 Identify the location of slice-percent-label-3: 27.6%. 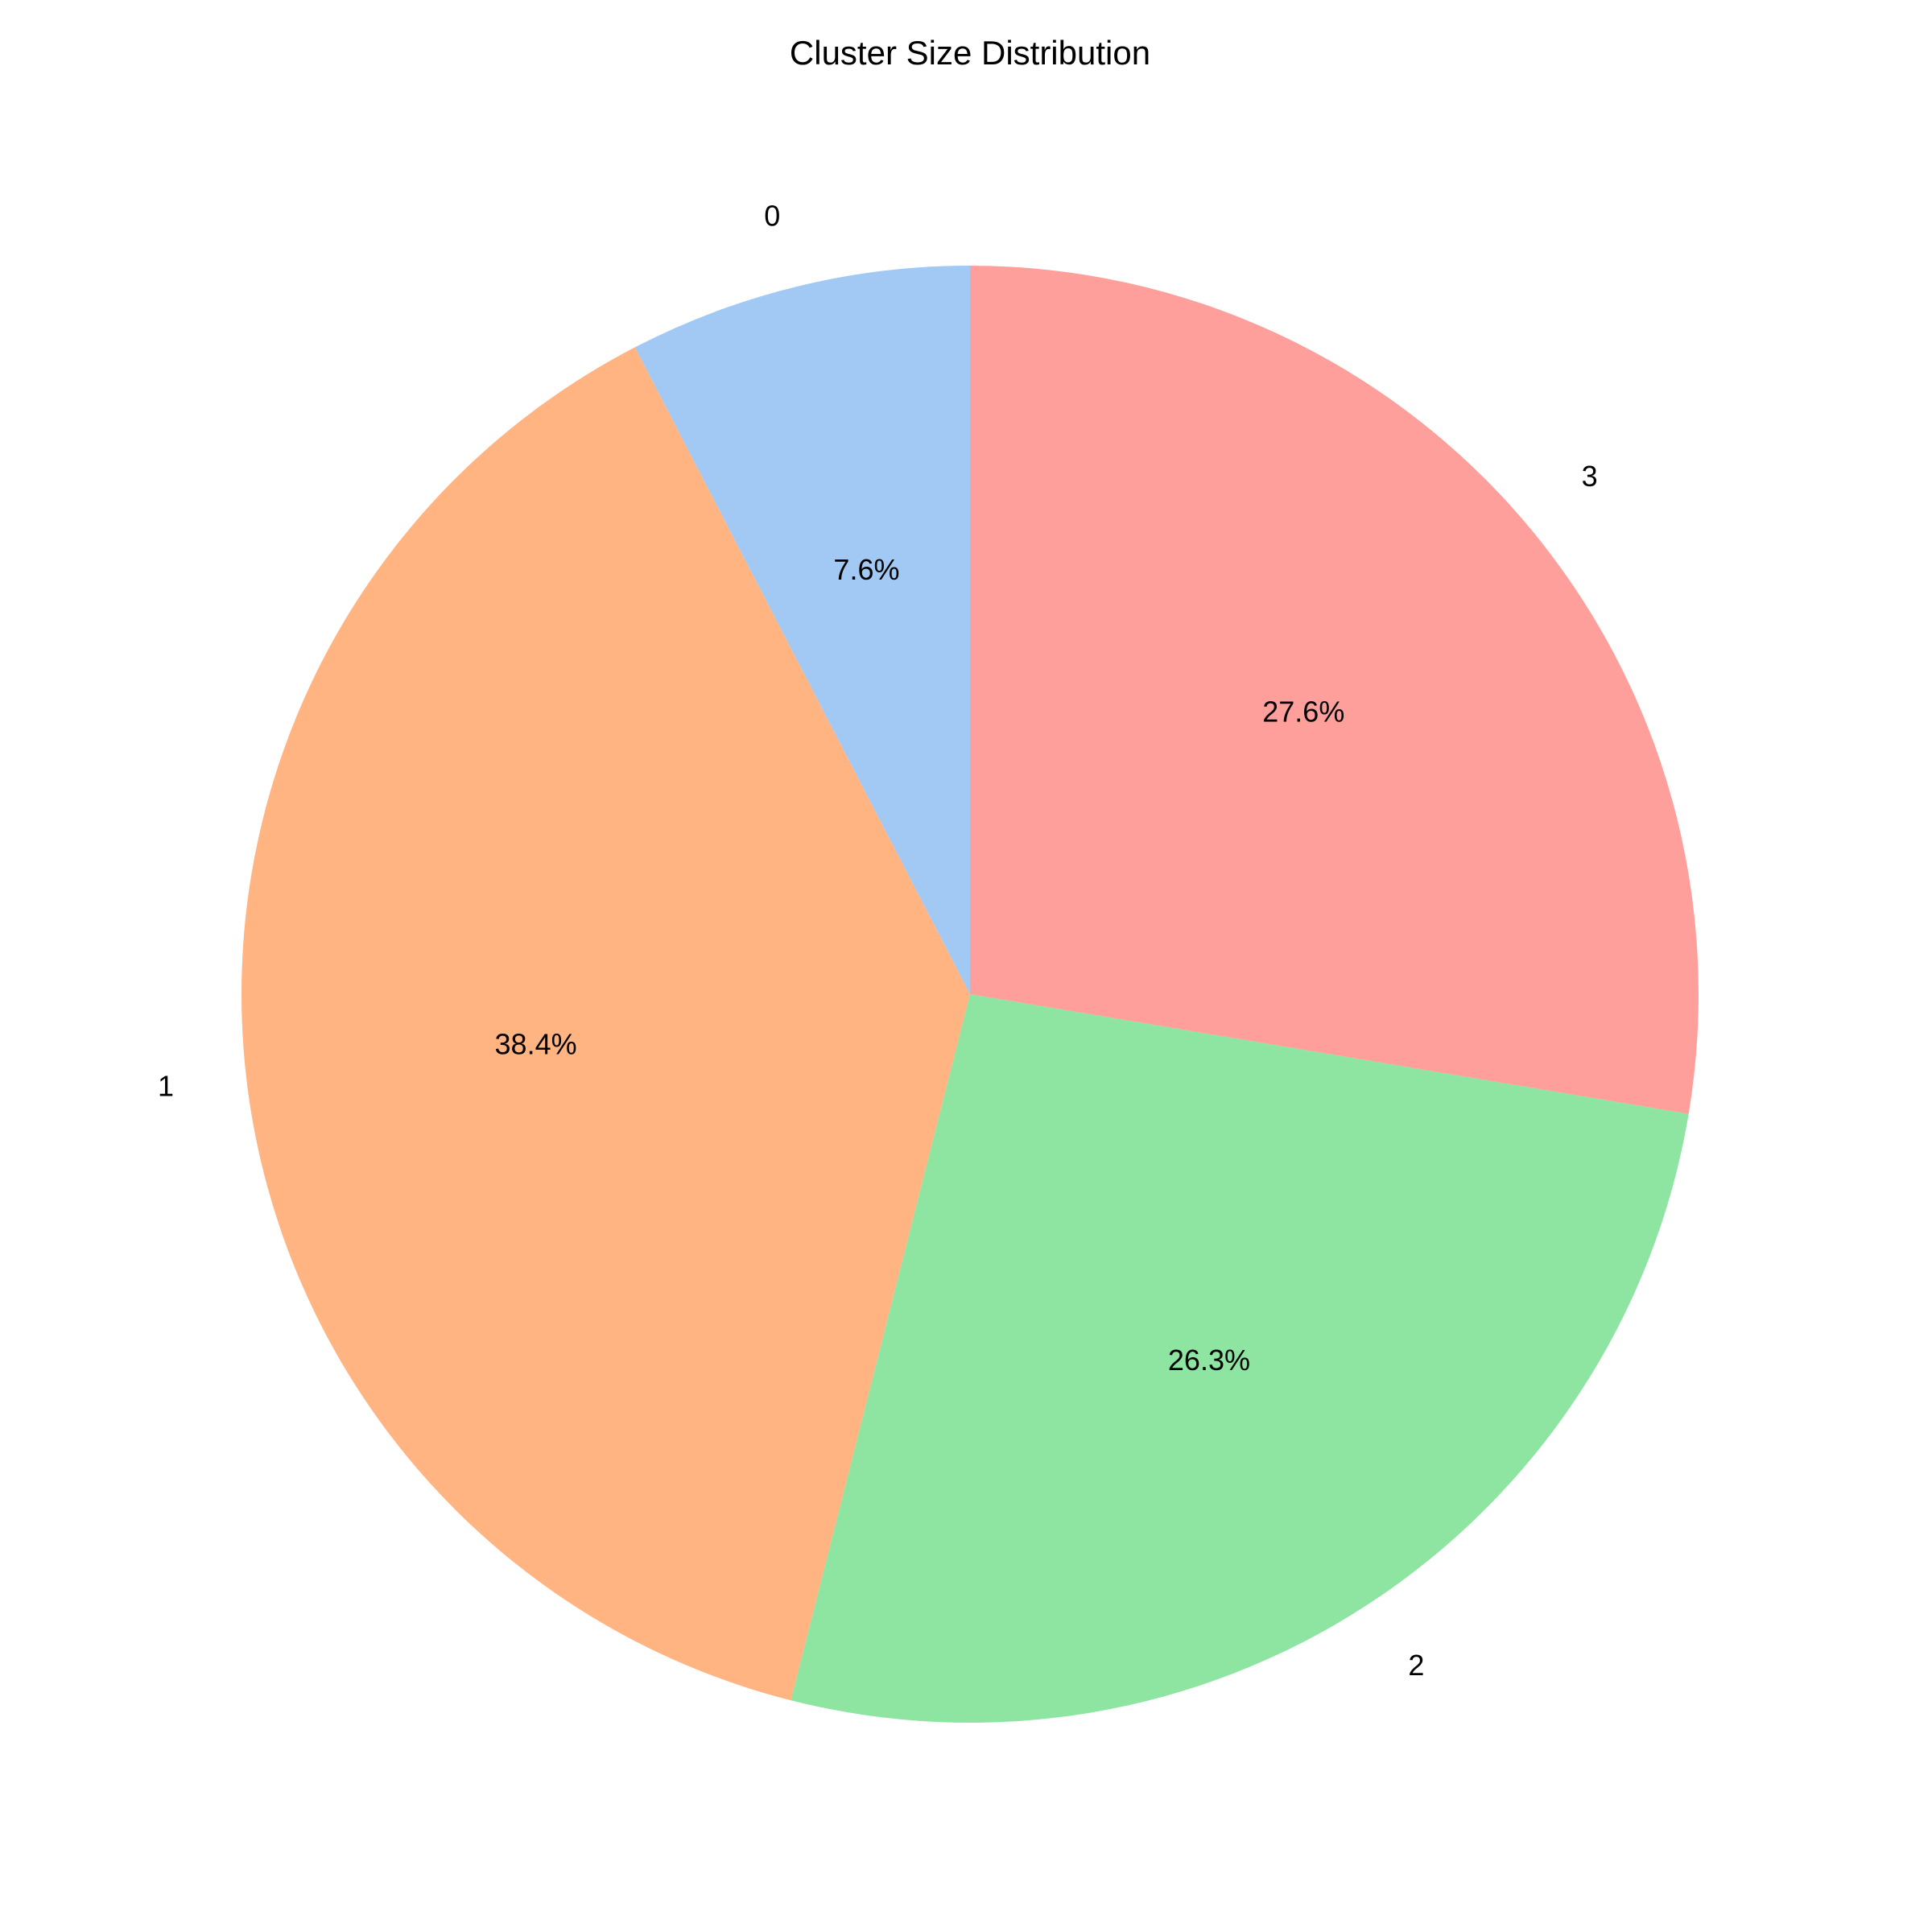
(1303, 712).